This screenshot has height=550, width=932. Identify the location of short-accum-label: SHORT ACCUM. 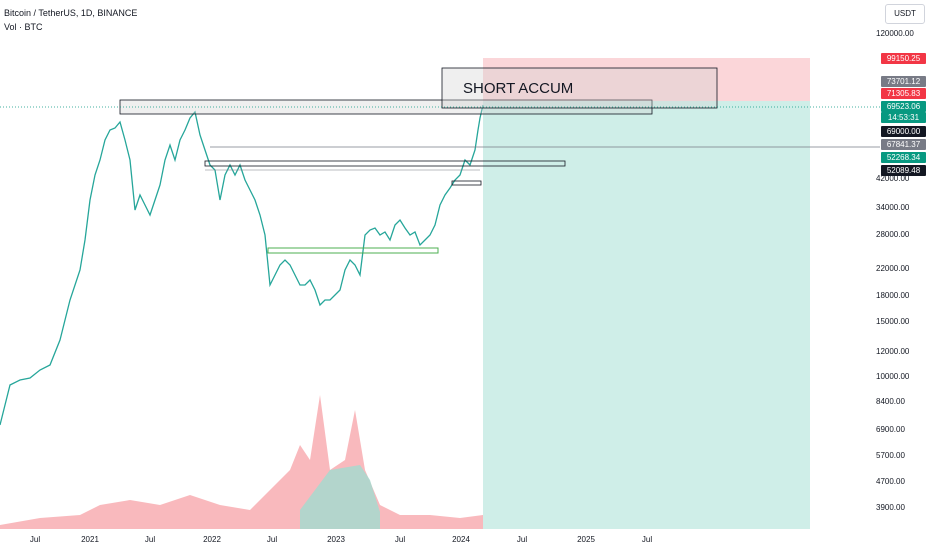
(518, 88).